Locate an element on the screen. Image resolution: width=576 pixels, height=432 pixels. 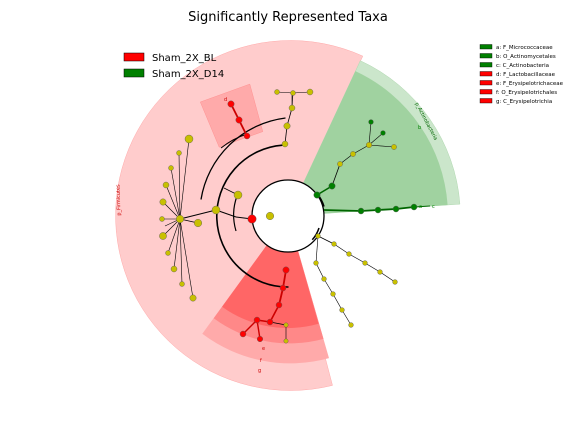
clade-letter-g: g is located at coordinates (259, 371).